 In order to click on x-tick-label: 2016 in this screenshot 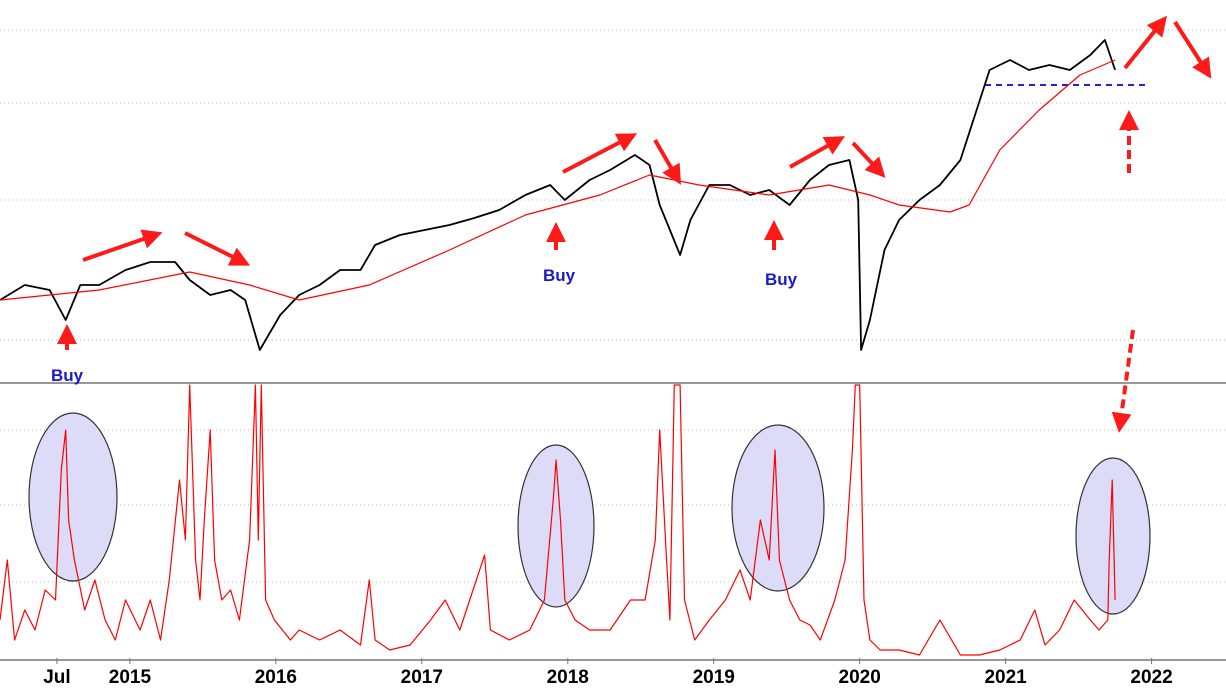, I will do `click(276, 677)`.